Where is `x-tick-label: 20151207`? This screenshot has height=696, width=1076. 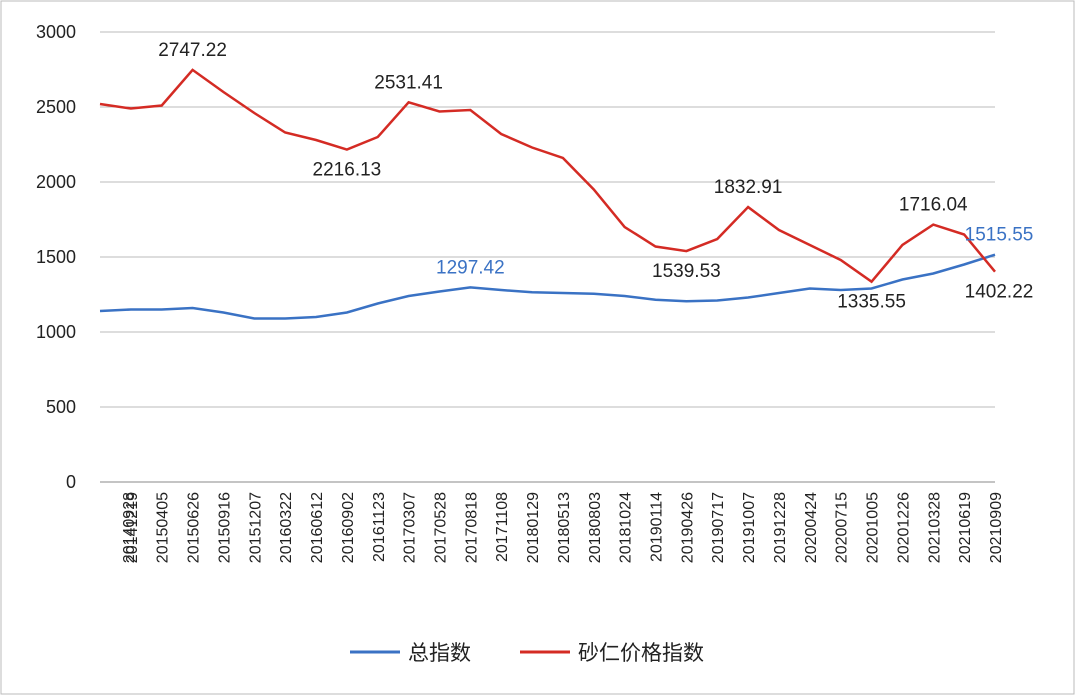
x-tick-label: 20151207 is located at coordinates (255, 527).